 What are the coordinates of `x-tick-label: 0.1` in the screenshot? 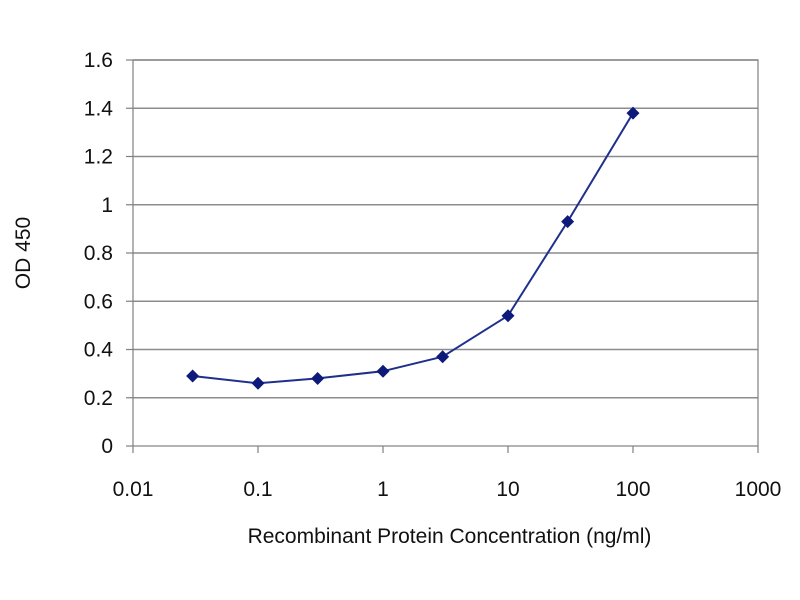 It's located at (257, 489).